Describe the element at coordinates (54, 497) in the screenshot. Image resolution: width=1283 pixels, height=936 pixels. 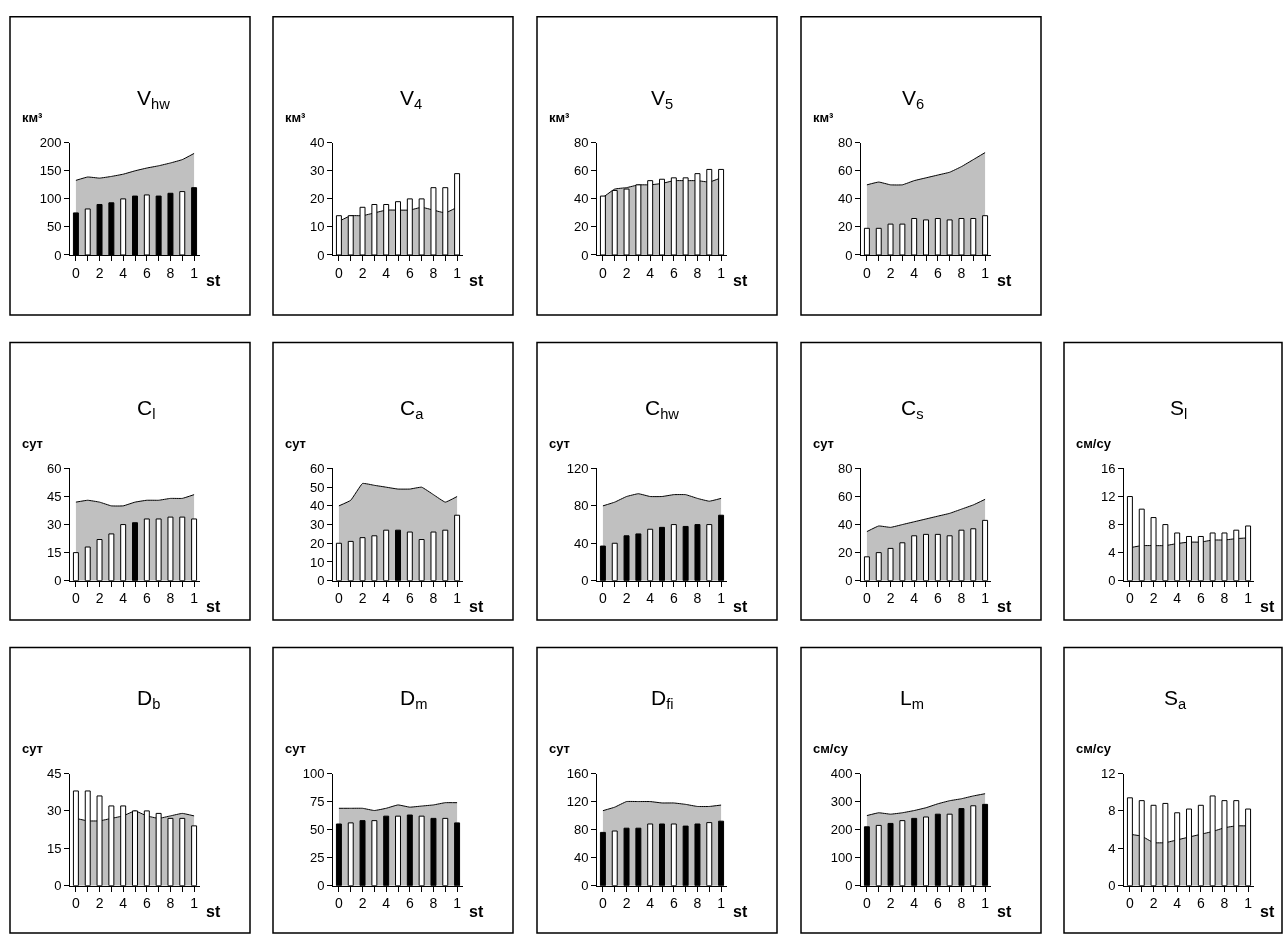
I see `y-tick-label: 45` at that location.